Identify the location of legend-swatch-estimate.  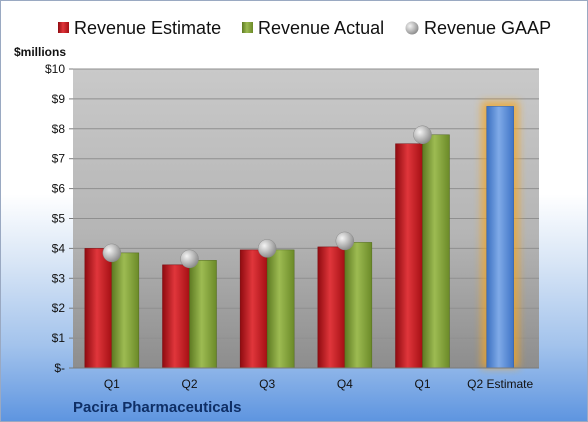
(63, 27).